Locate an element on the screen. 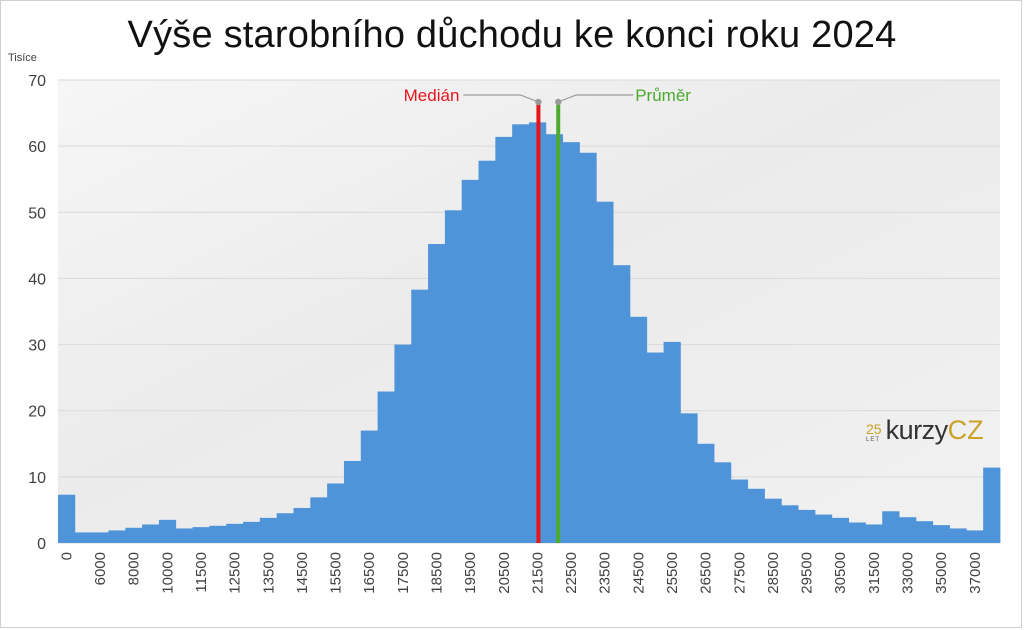 The image size is (1024, 630). x-tick-label: 26500 is located at coordinates (706, 573).